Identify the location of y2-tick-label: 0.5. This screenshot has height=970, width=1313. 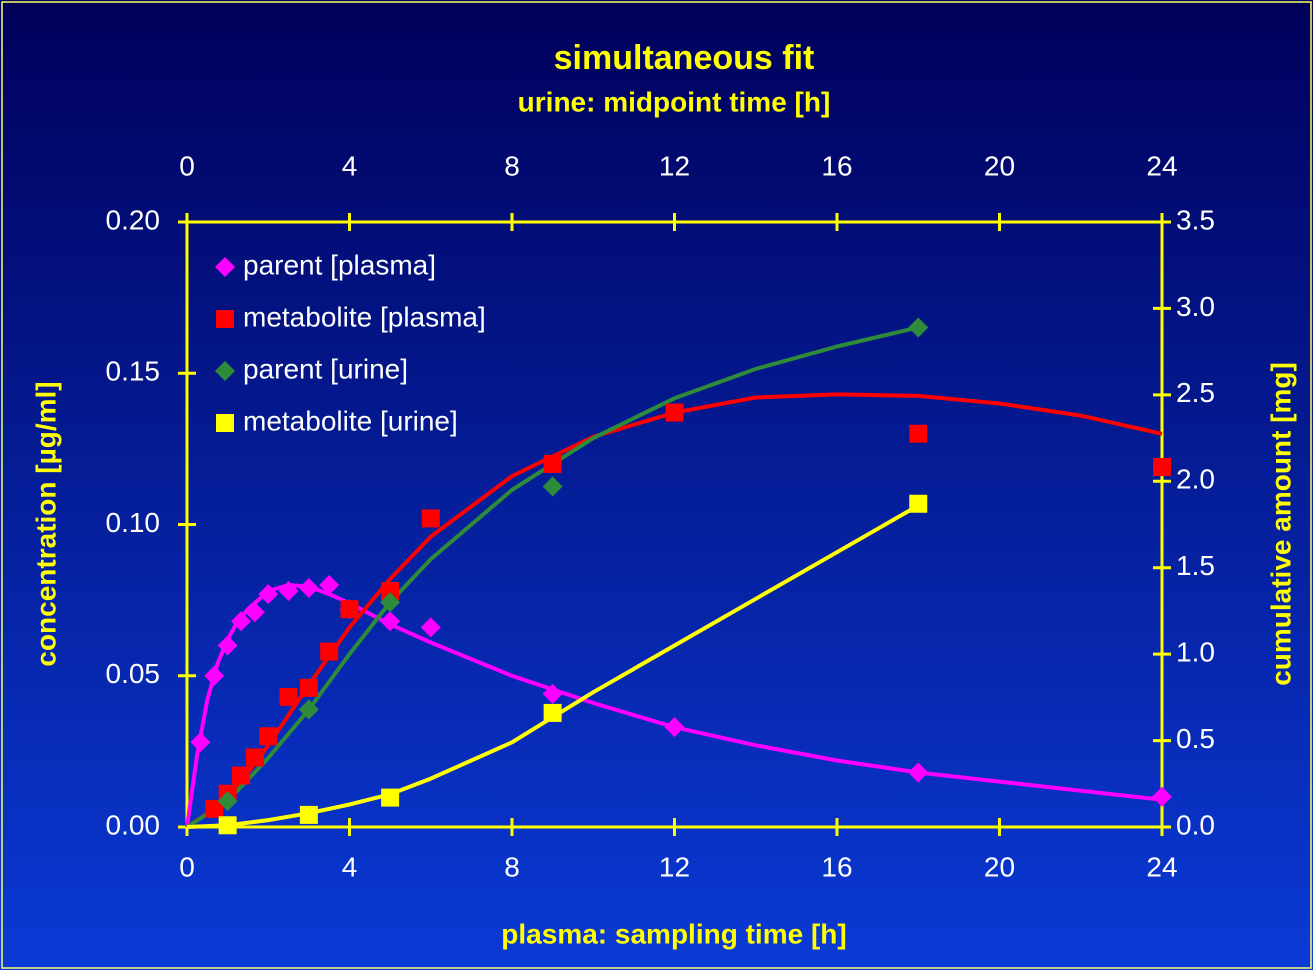
(1195, 738).